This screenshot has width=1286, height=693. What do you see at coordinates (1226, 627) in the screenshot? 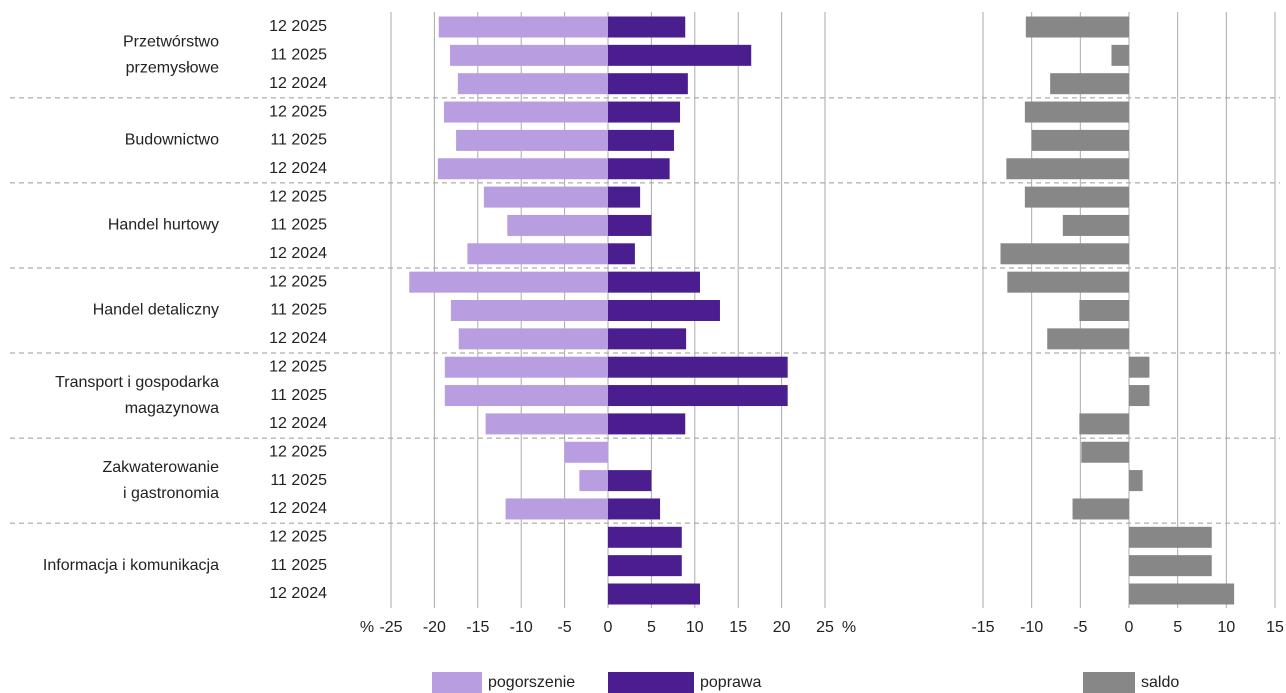
I see `x-tick-label: 10` at bounding box center [1226, 627].